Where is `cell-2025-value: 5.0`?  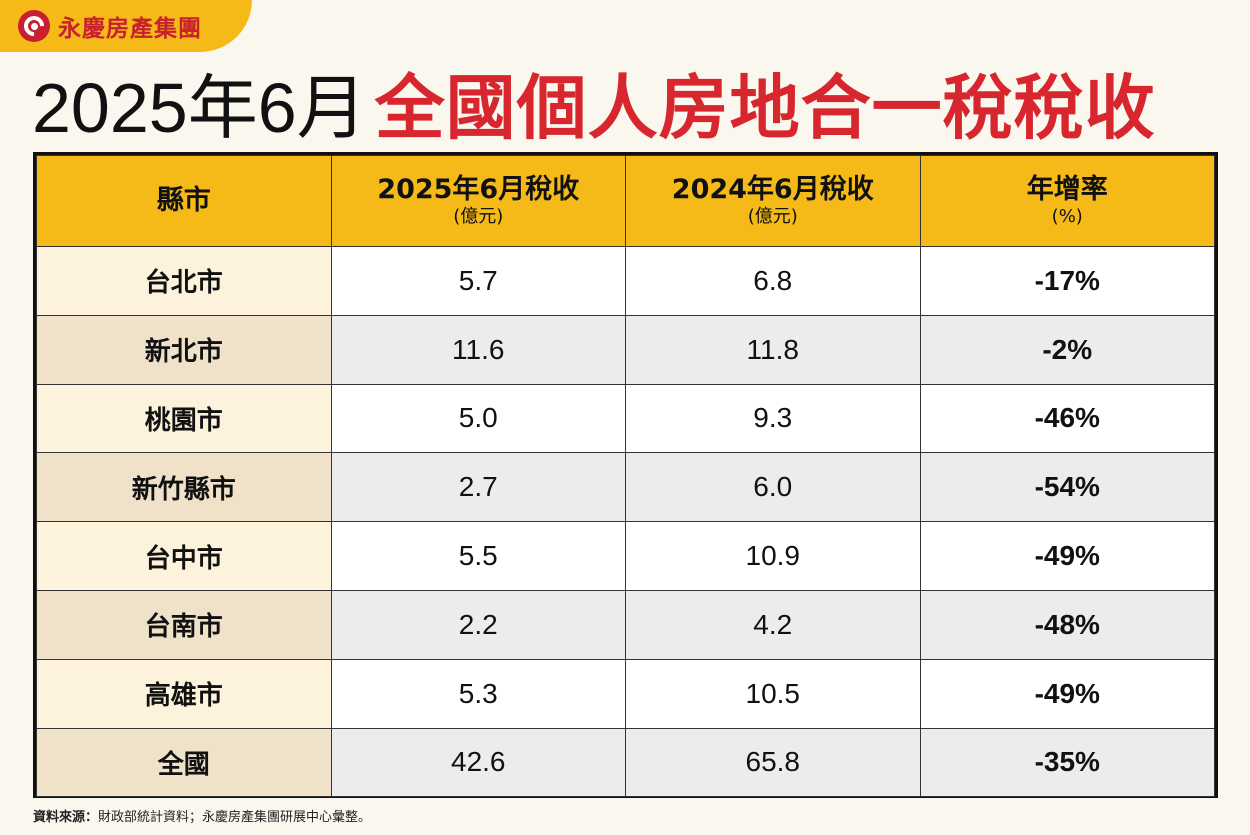
cell-2025-value: 5.0 is located at coordinates (478, 418).